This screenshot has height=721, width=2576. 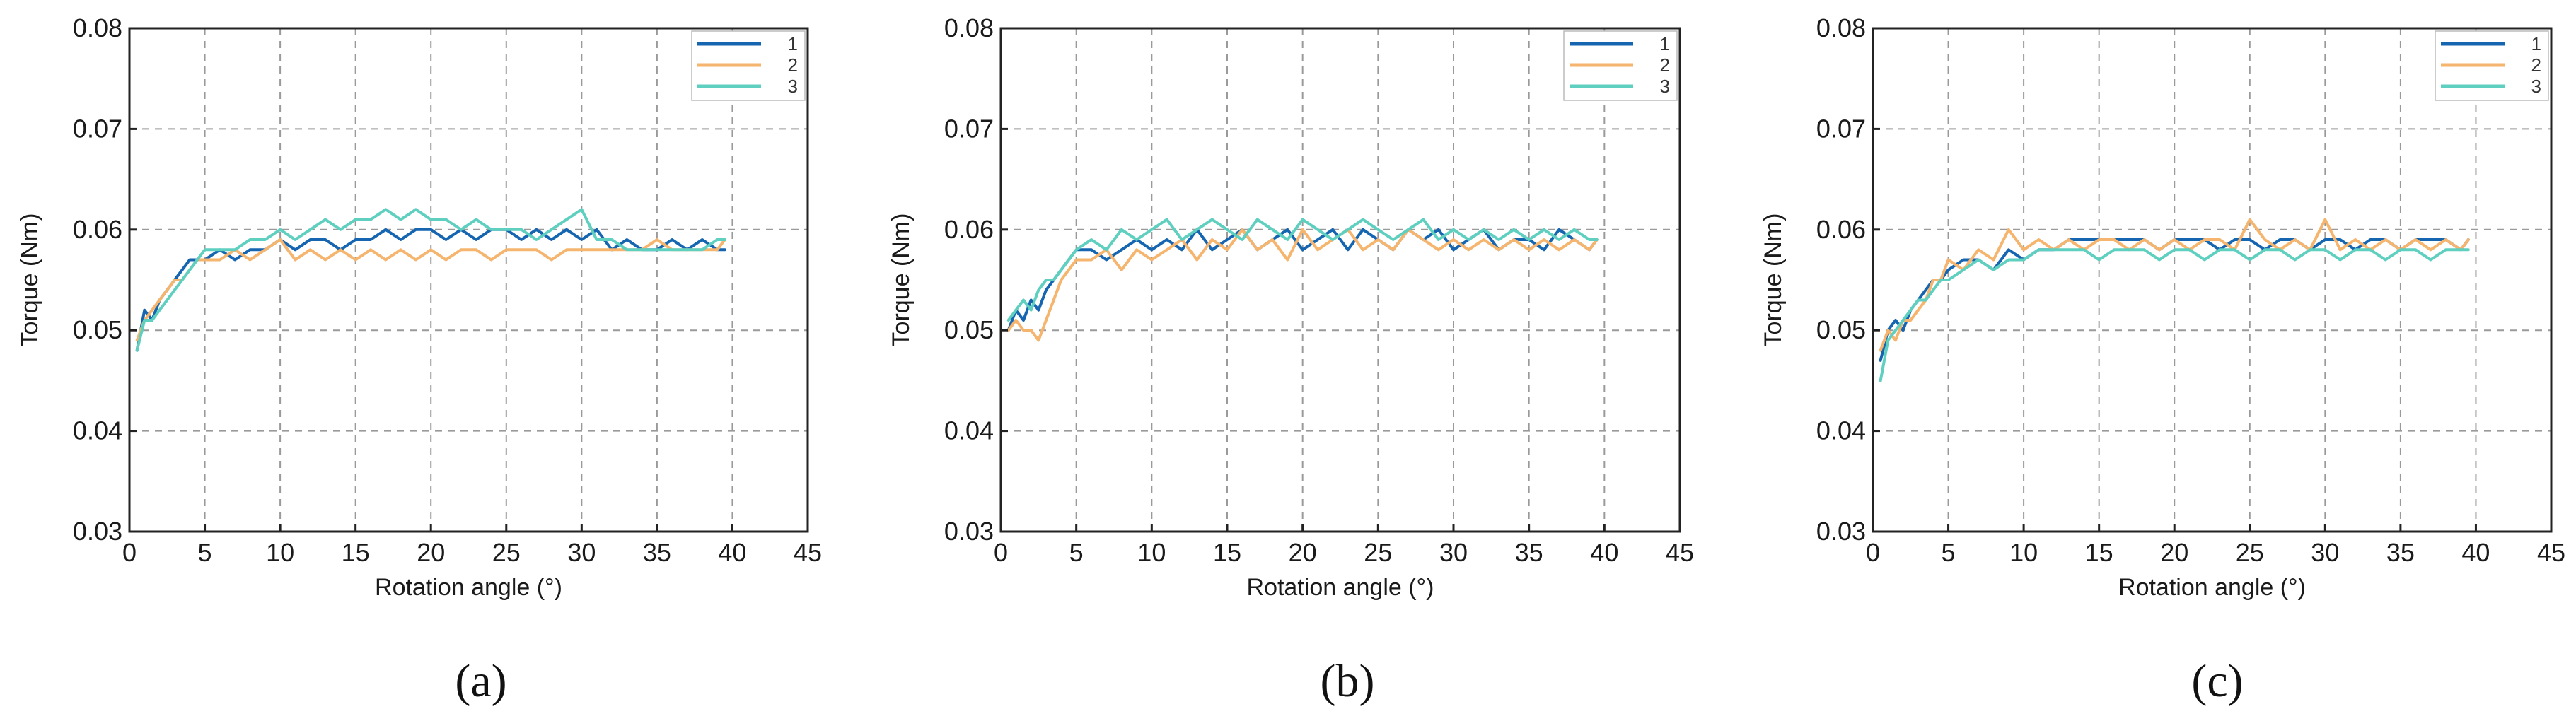 I want to click on panel-label: (c), so click(x=2217, y=681).